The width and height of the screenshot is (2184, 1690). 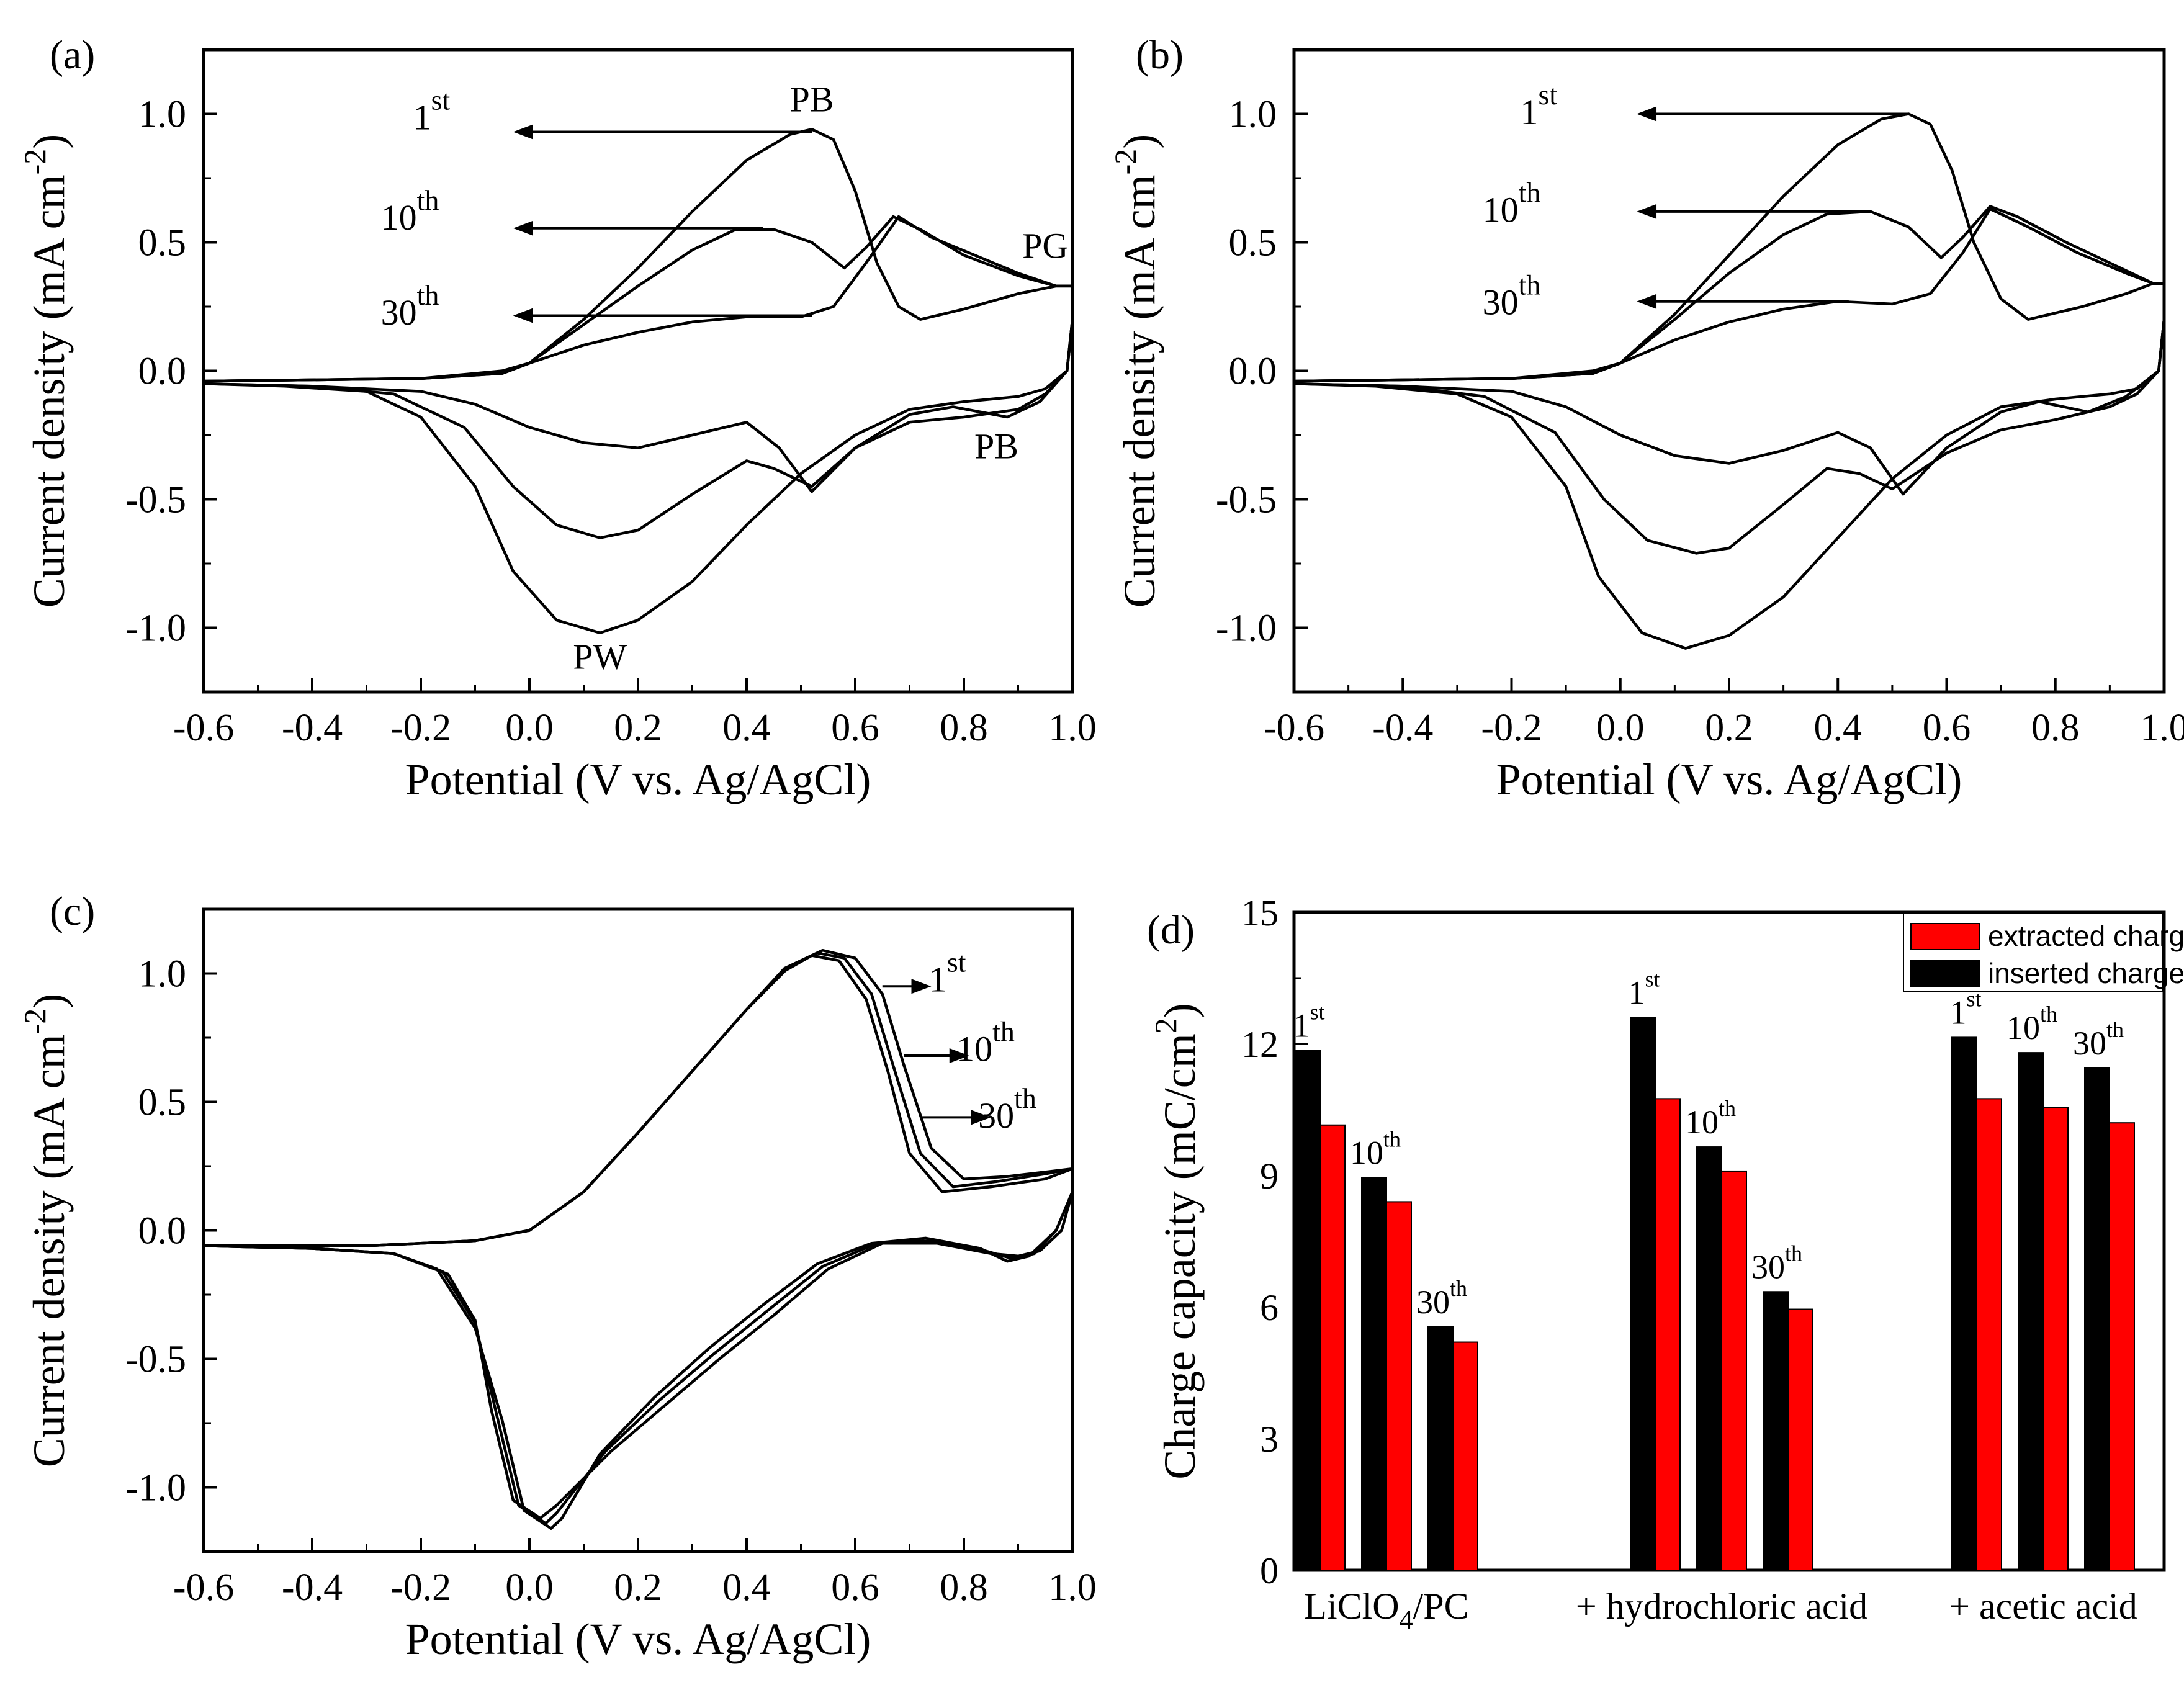 What do you see at coordinates (974, 1048) in the screenshot?
I see `annotation-text: 10` at bounding box center [974, 1048].